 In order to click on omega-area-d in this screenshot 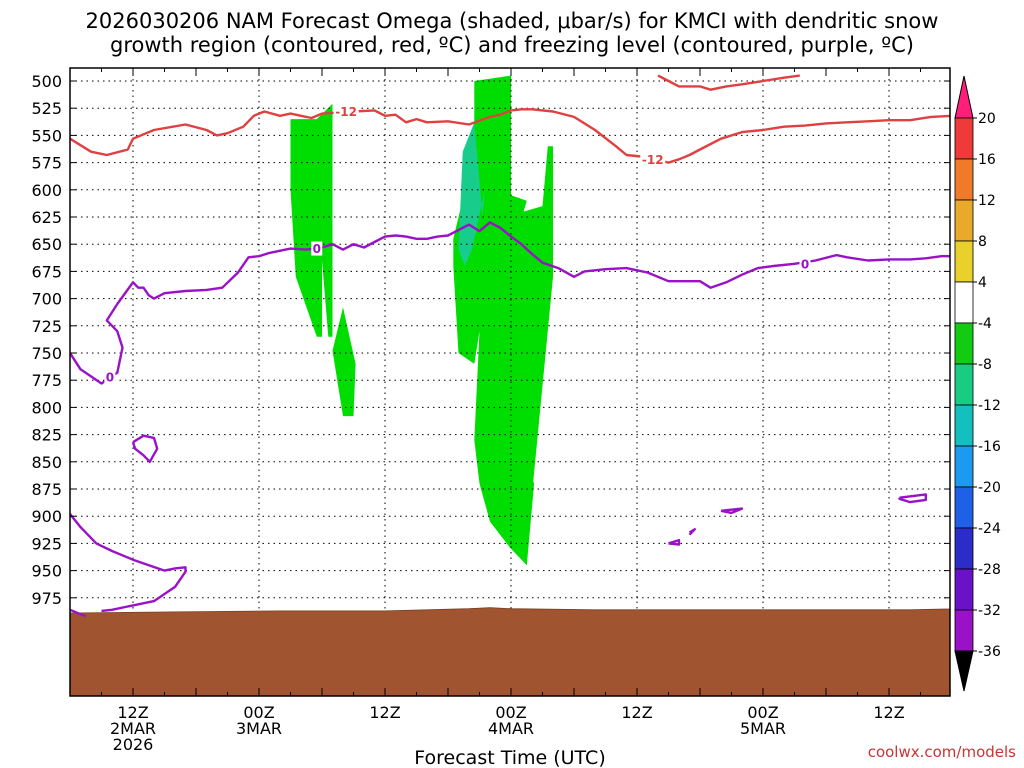, I will do `click(471, 194)`.